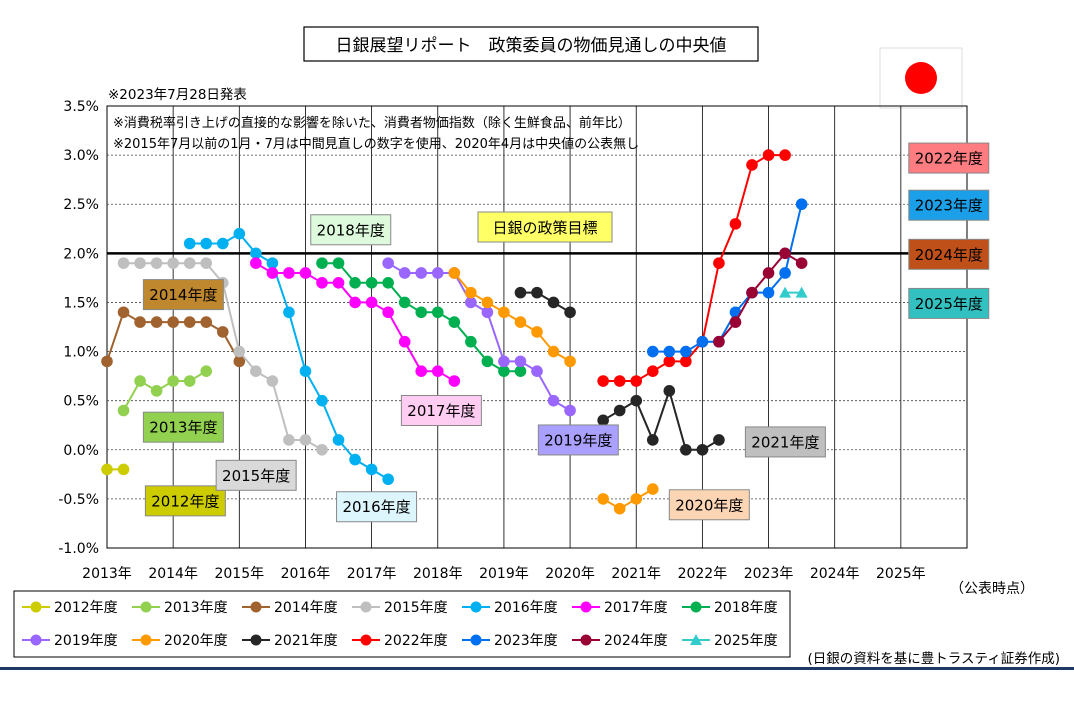 This screenshot has width=1074, height=707. I want to click on series-label-text: 2016年度, so click(376, 507).